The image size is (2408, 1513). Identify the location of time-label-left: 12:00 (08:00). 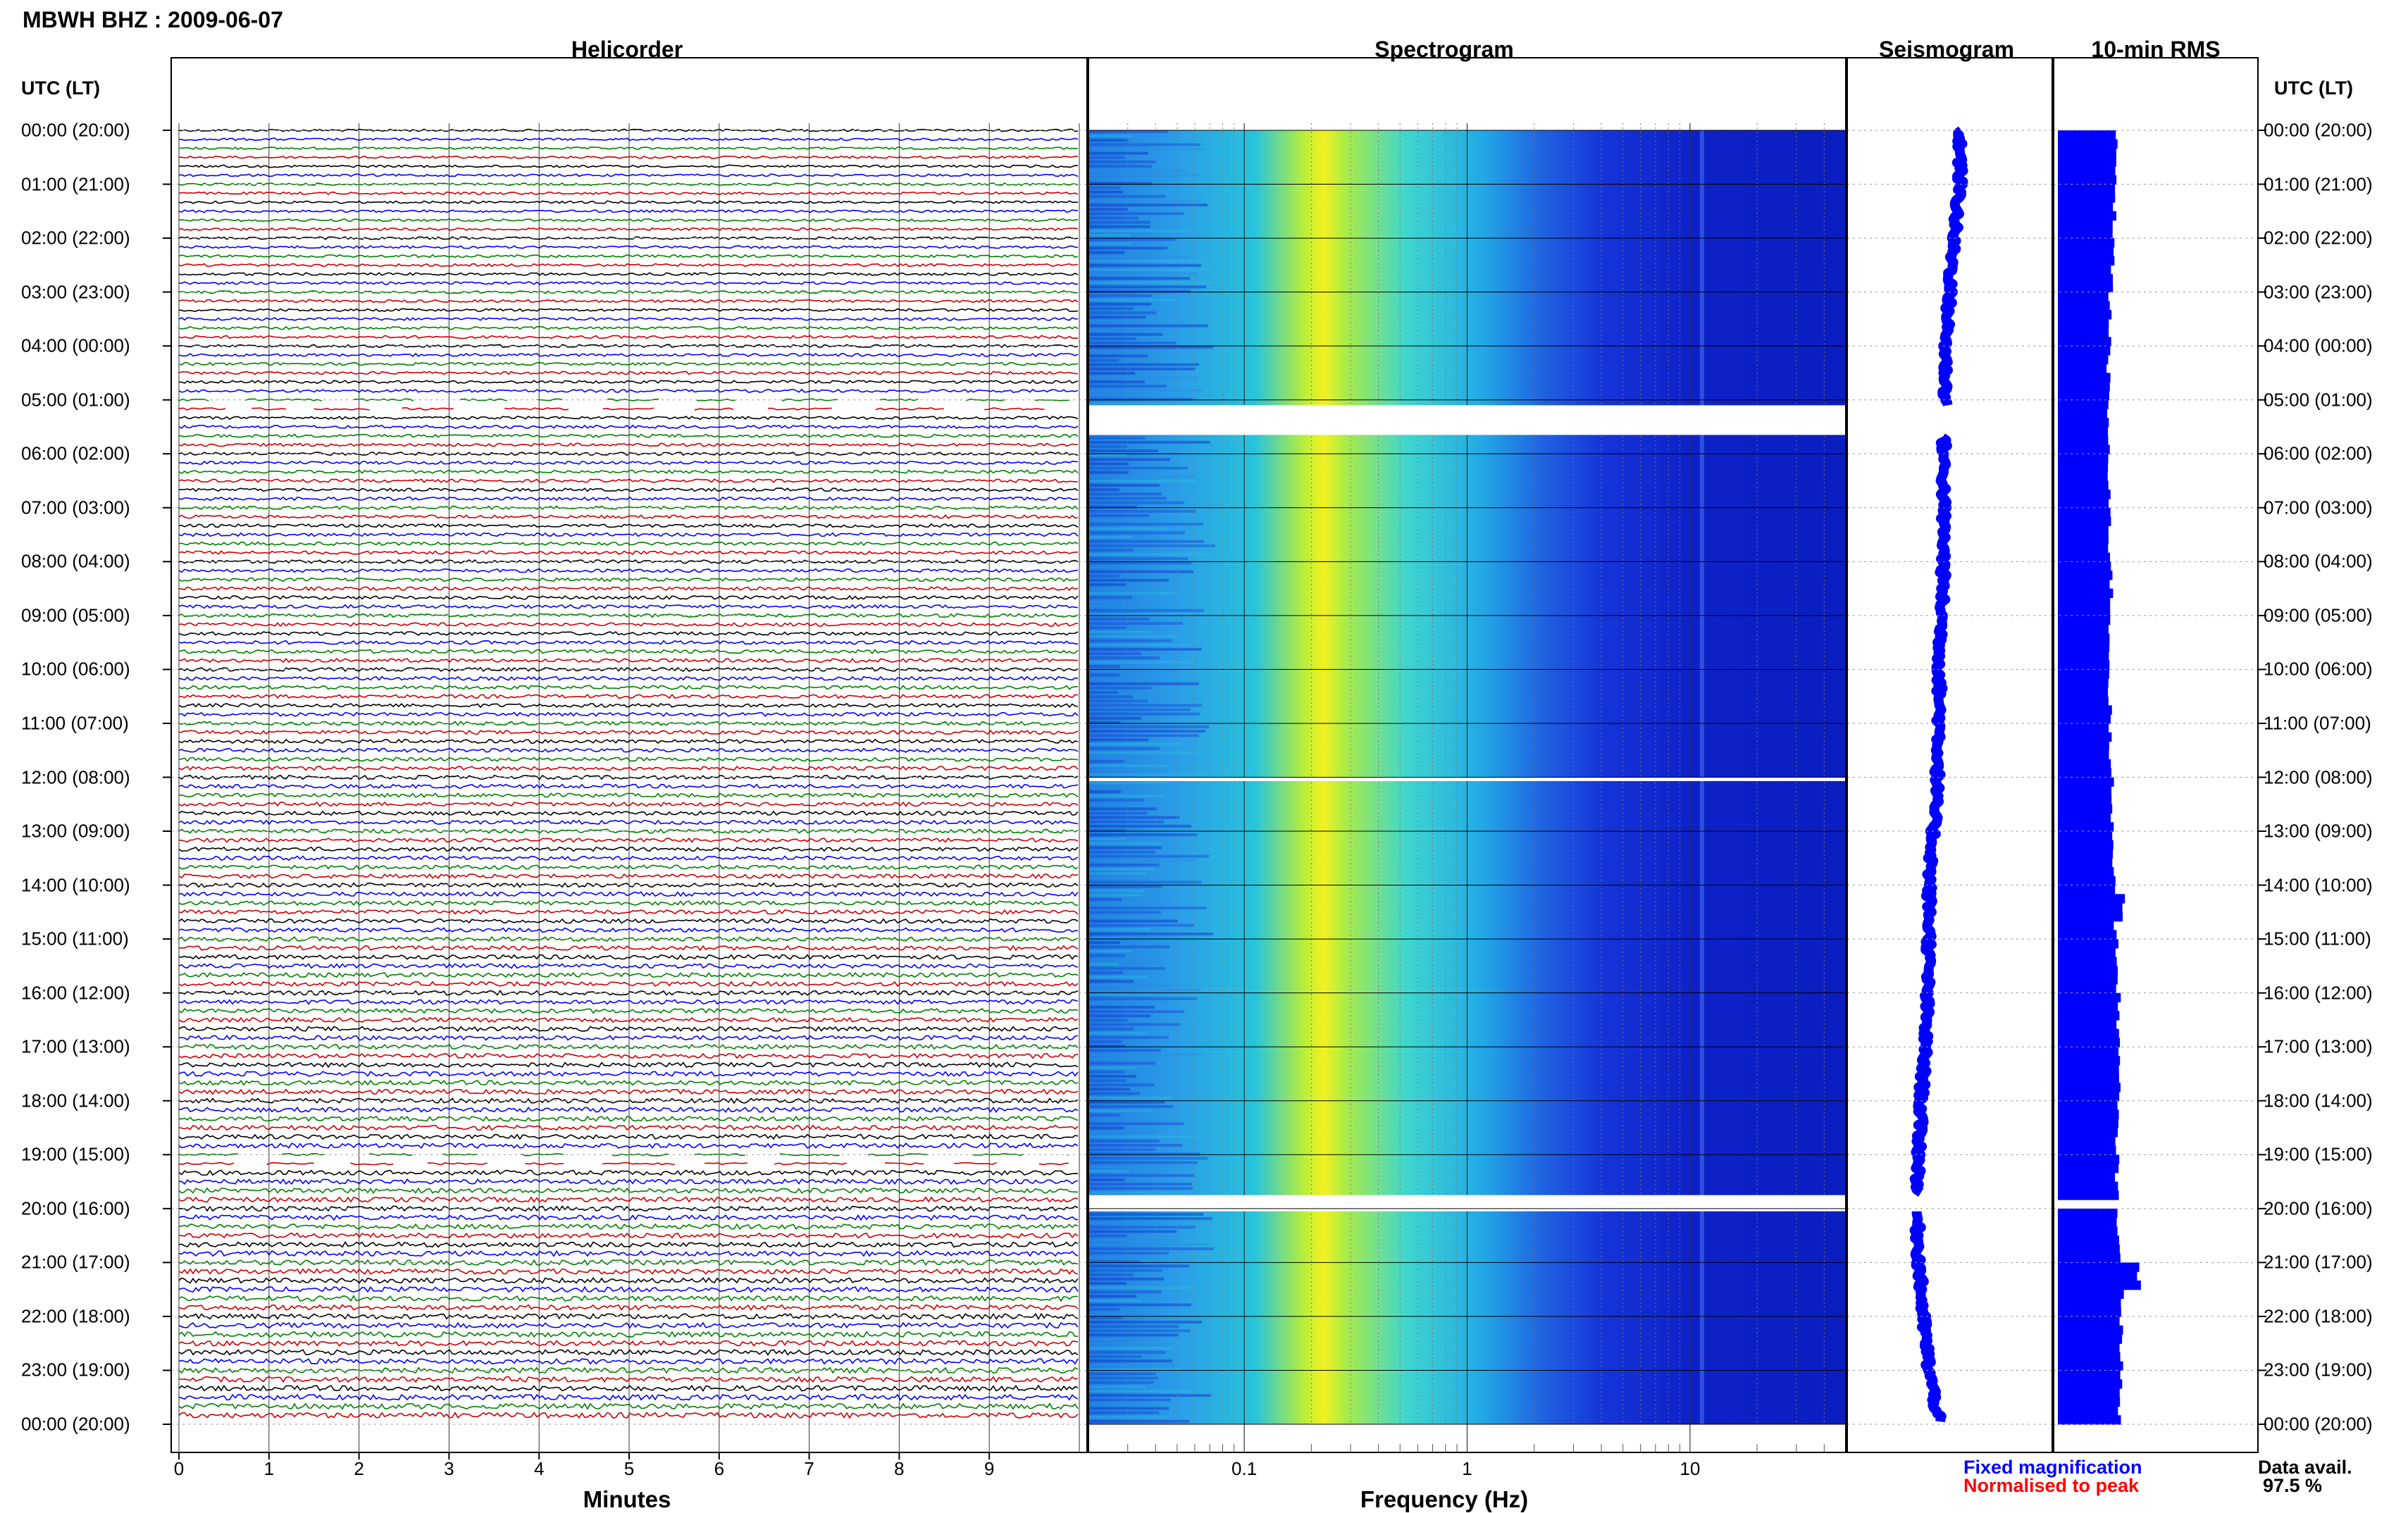
(75, 776).